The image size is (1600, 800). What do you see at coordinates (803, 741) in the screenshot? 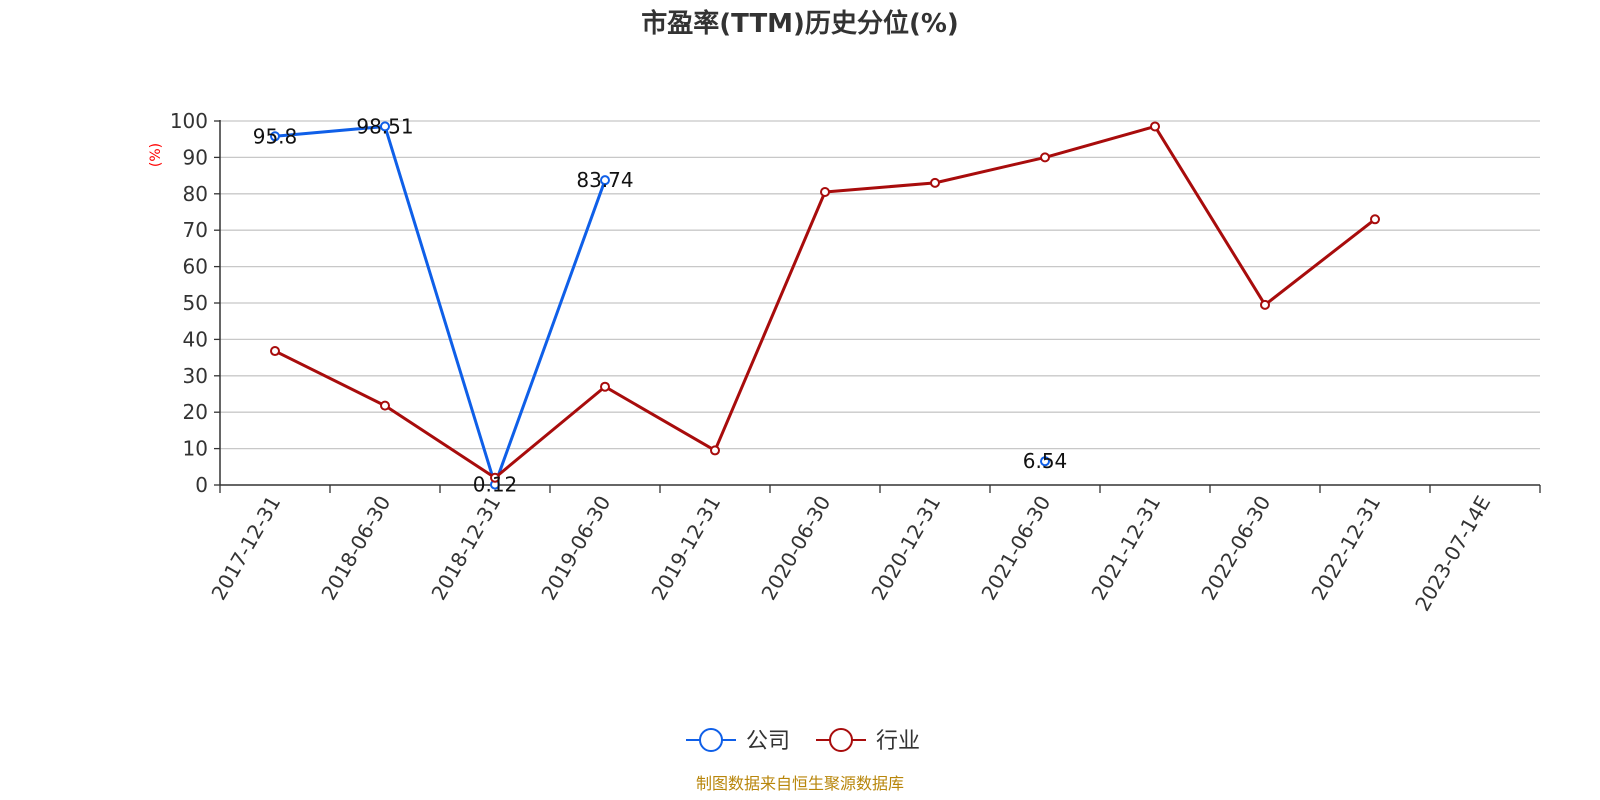
I see `legend: 公司 行业` at bounding box center [803, 741].